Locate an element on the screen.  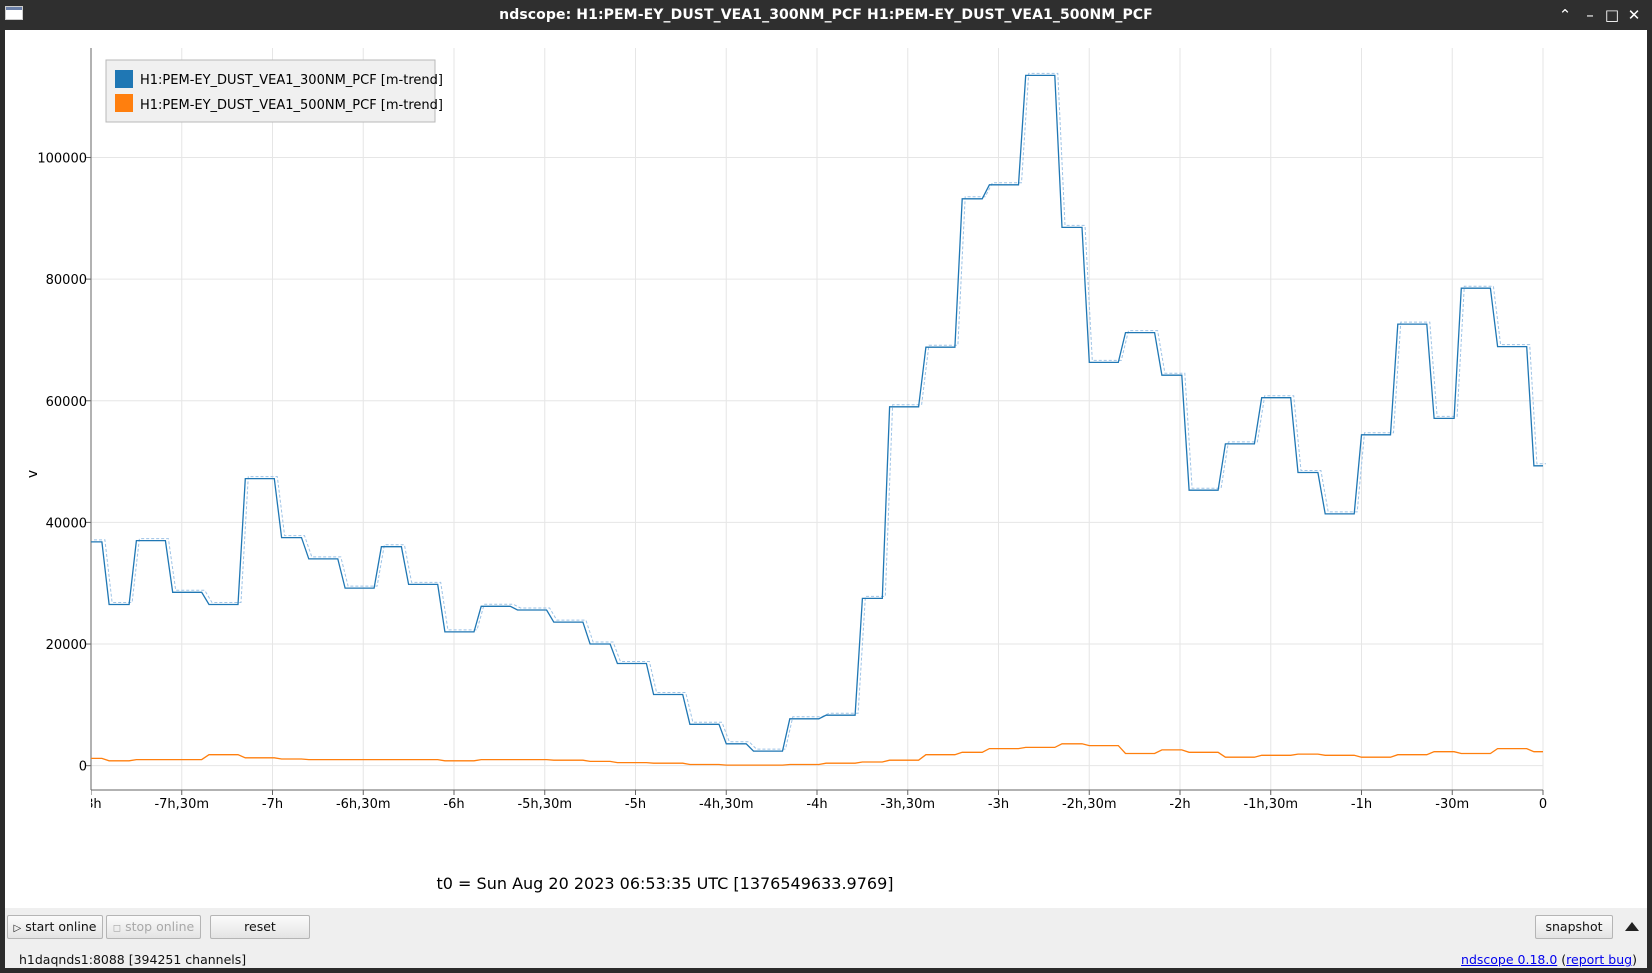
minimize-button: – is located at coordinates (1590, 15).